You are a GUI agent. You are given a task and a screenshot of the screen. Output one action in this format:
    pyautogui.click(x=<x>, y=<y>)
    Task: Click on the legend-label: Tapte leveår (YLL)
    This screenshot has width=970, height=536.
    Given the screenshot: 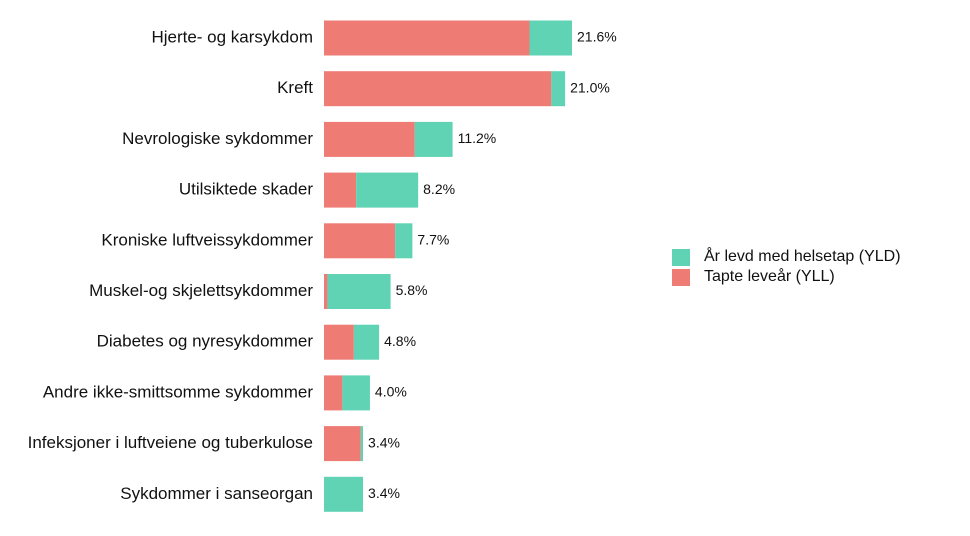 What is the action you would take?
    pyautogui.click(x=769, y=276)
    